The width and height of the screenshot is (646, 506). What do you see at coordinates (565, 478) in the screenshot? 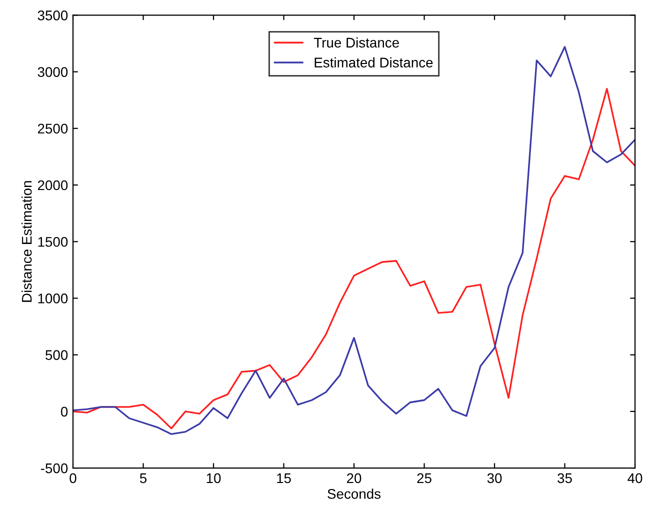
I see `x-tick-label: 35` at bounding box center [565, 478].